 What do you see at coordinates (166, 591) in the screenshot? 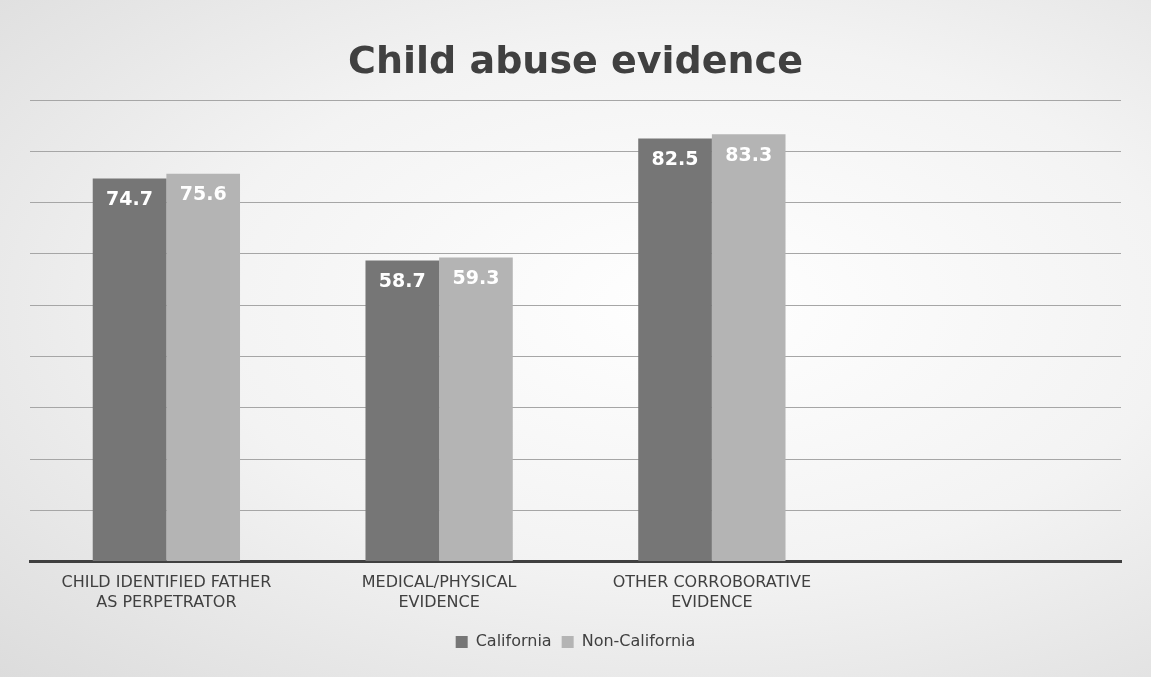
I see `x-tick-label: CHILD IDENTIFIED FATHER AS PERPETRATOR` at bounding box center [166, 591].